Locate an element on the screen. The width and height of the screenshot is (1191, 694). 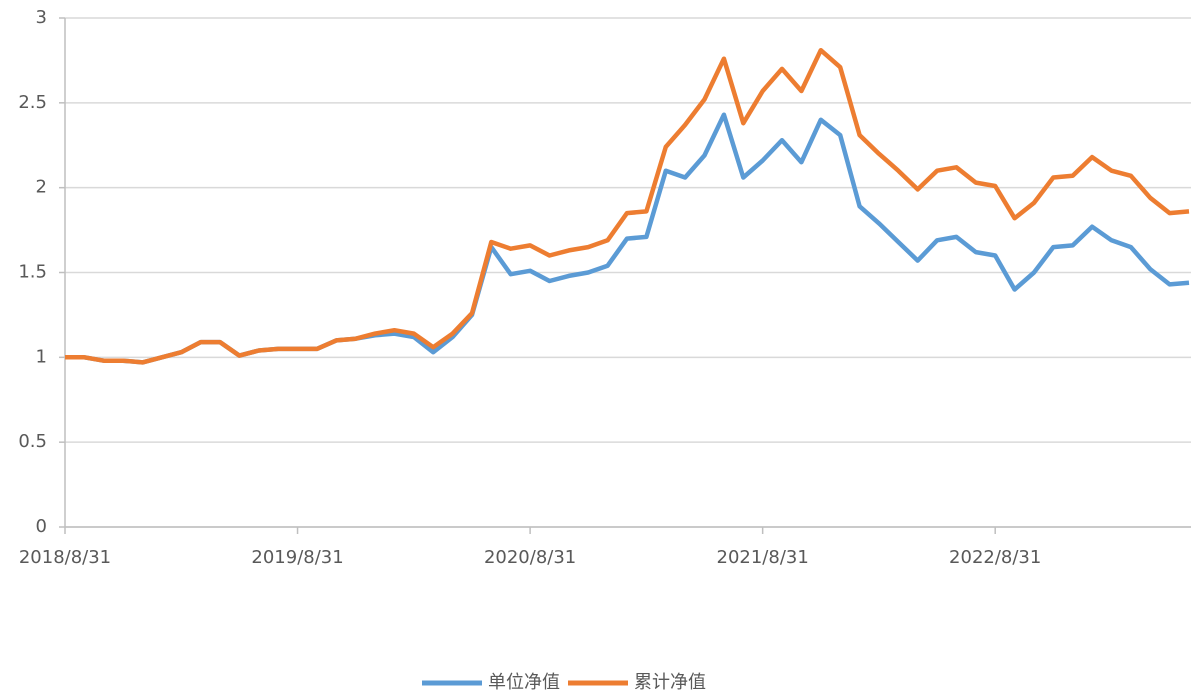
x-tick-label: 2018/8/31 is located at coordinates (65, 557).